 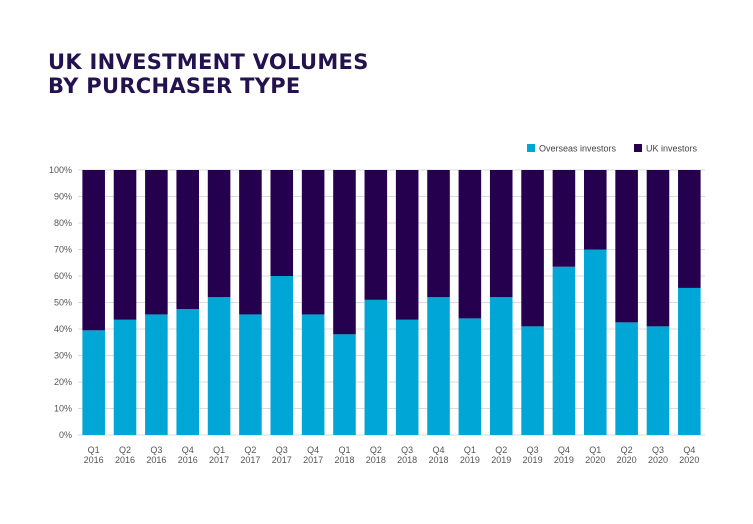 What do you see at coordinates (63, 303) in the screenshot?
I see `y-tick-label: 50%` at bounding box center [63, 303].